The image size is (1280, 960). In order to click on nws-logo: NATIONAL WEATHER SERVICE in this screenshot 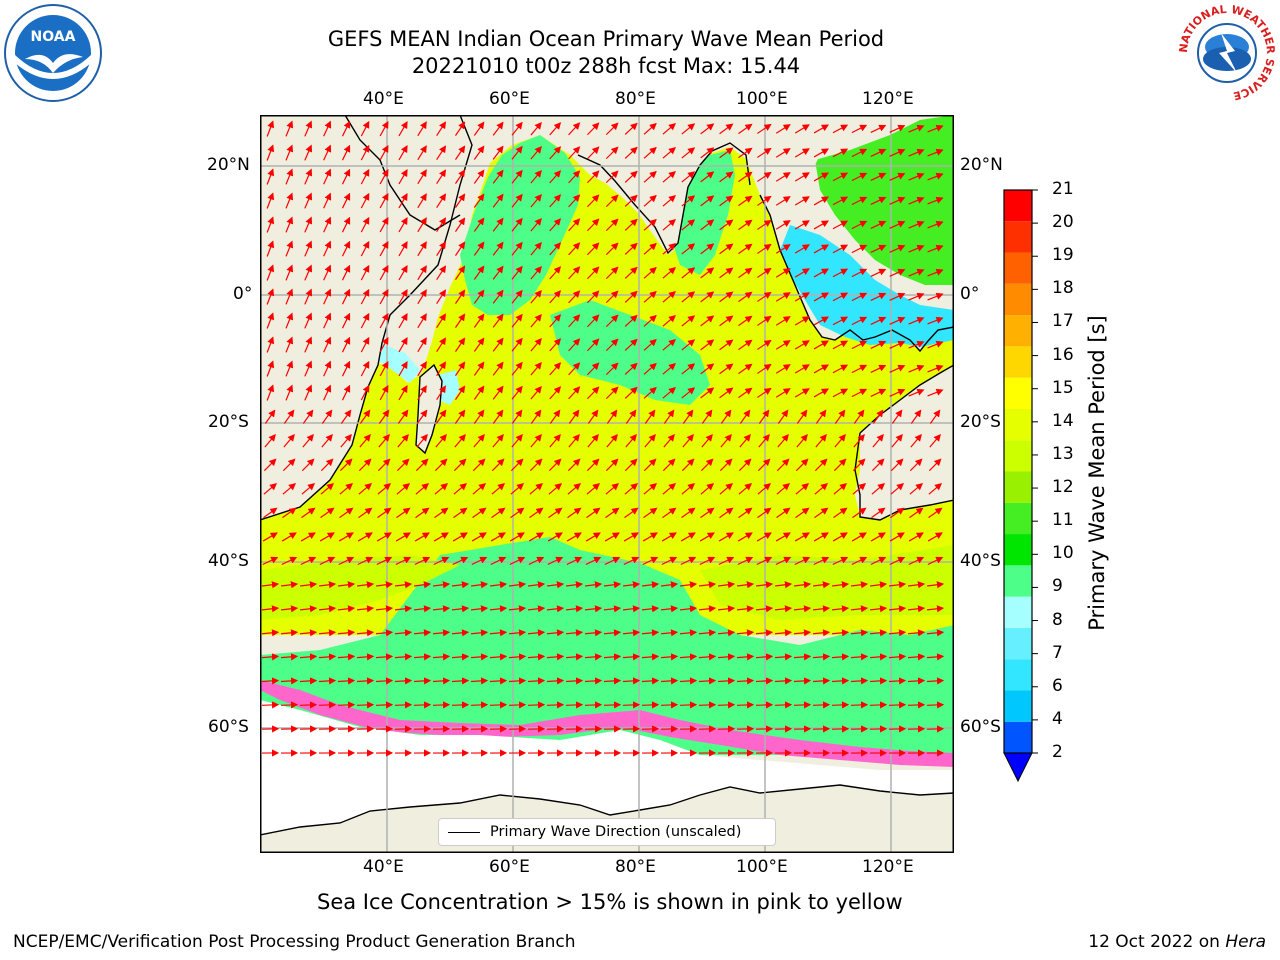, I will do `click(1227, 53)`.